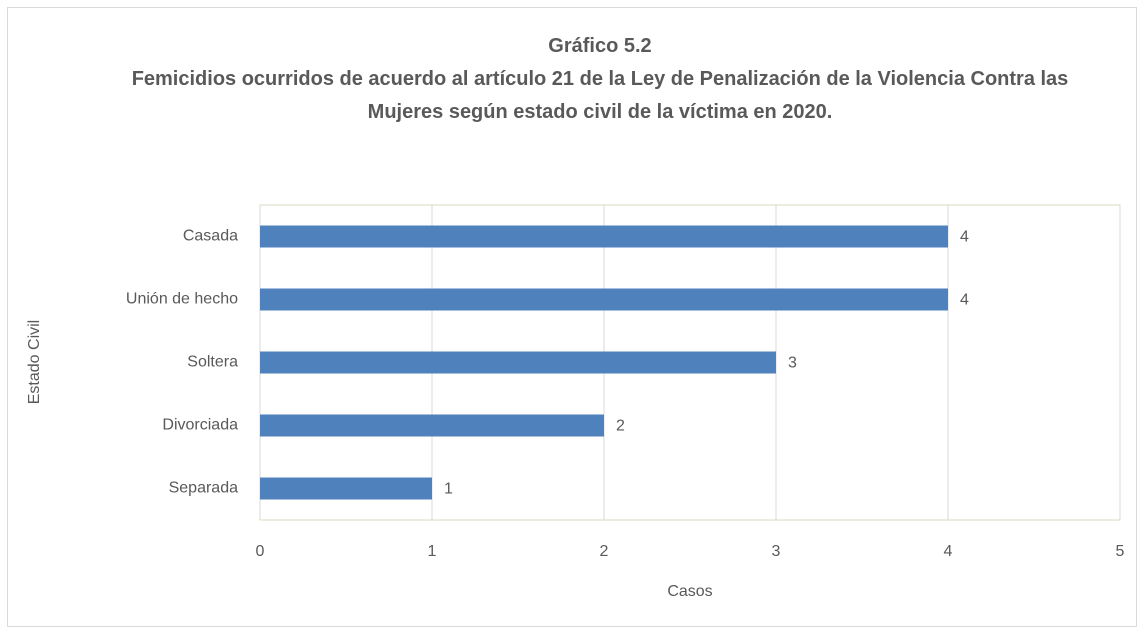  What do you see at coordinates (620, 426) in the screenshot?
I see `data-label: 2` at bounding box center [620, 426].